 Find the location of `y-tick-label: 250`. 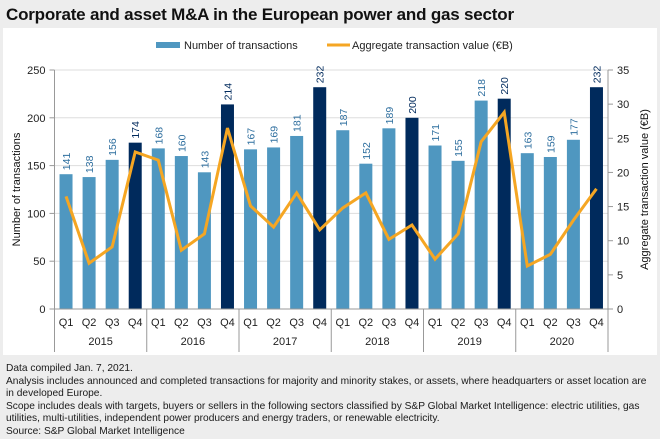

y-tick-label: 250 is located at coordinates (36, 71).